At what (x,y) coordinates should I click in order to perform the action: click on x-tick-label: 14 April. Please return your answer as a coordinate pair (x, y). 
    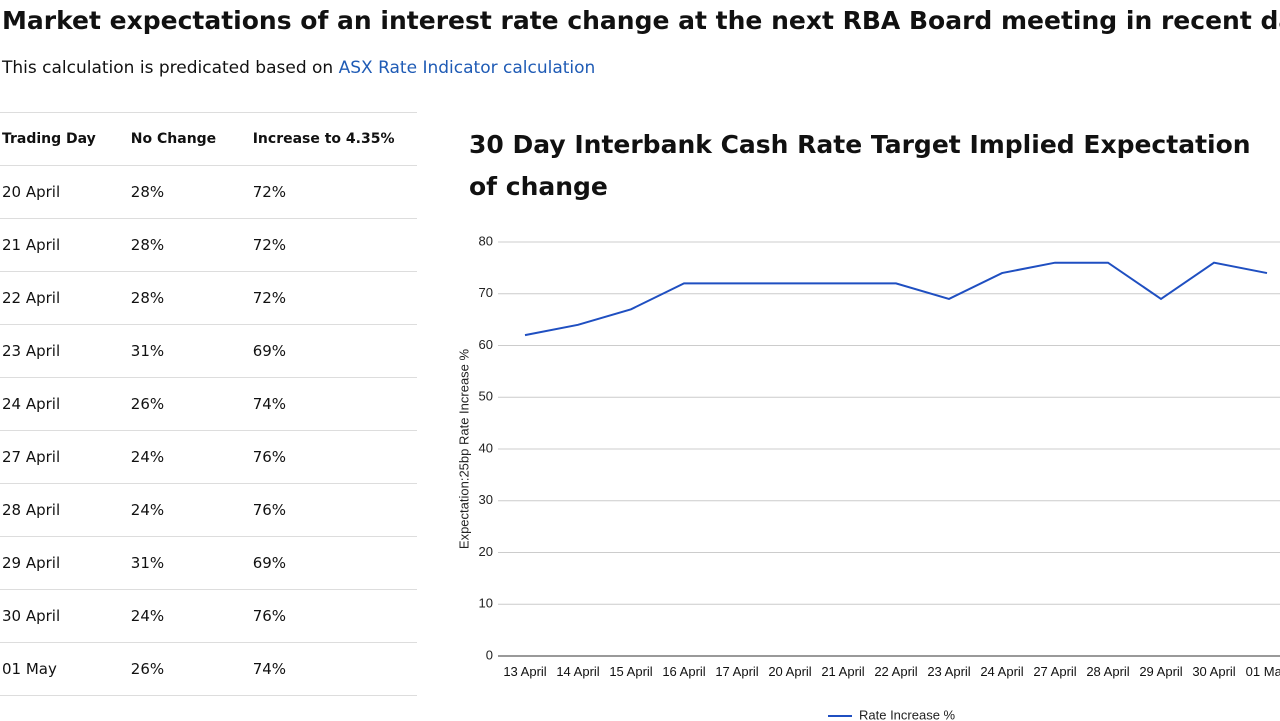
    Looking at the image, I should click on (578, 671).